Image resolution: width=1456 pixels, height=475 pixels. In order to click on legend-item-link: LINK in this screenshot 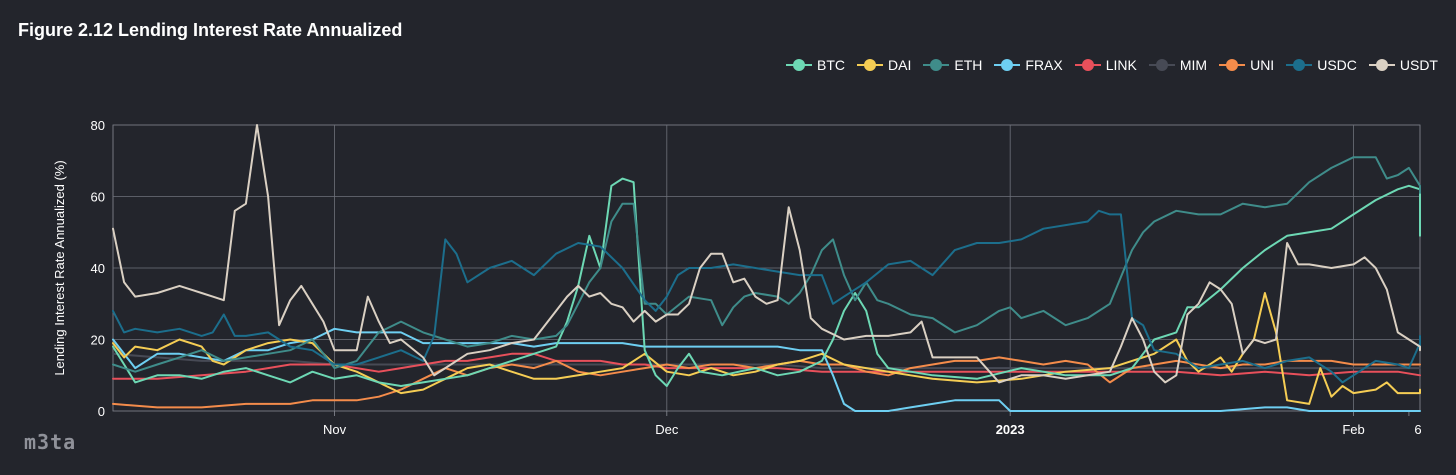, I will do `click(1105, 65)`.